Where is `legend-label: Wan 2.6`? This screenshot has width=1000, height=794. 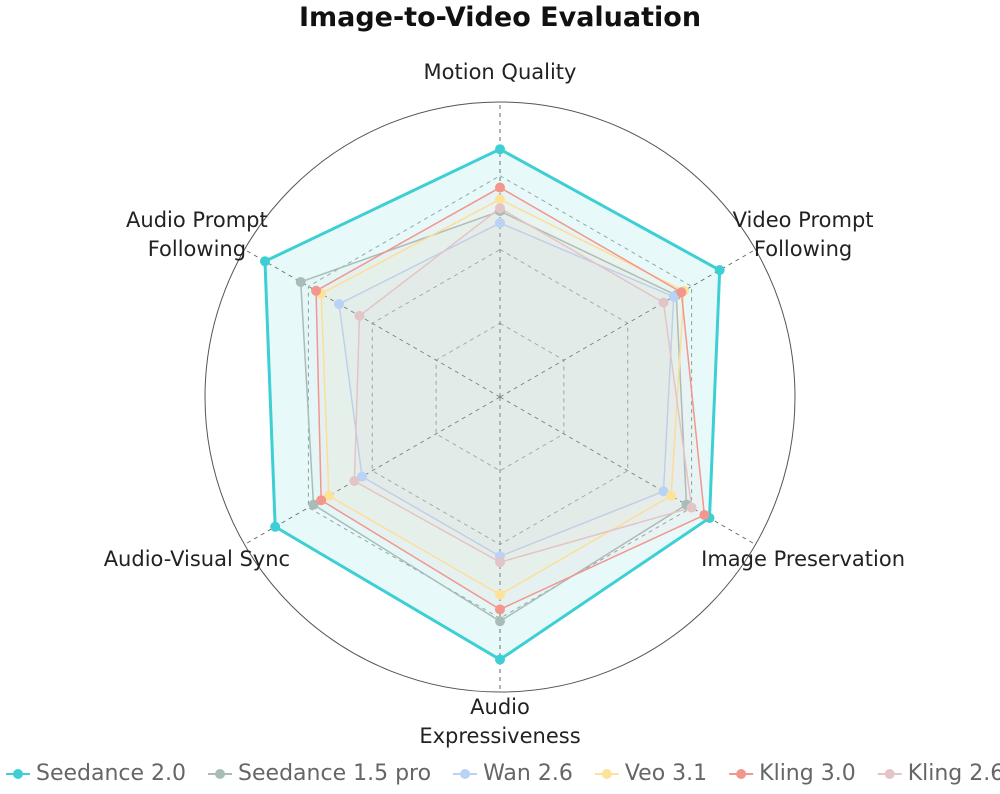 legend-label: Wan 2.6 is located at coordinates (528, 773).